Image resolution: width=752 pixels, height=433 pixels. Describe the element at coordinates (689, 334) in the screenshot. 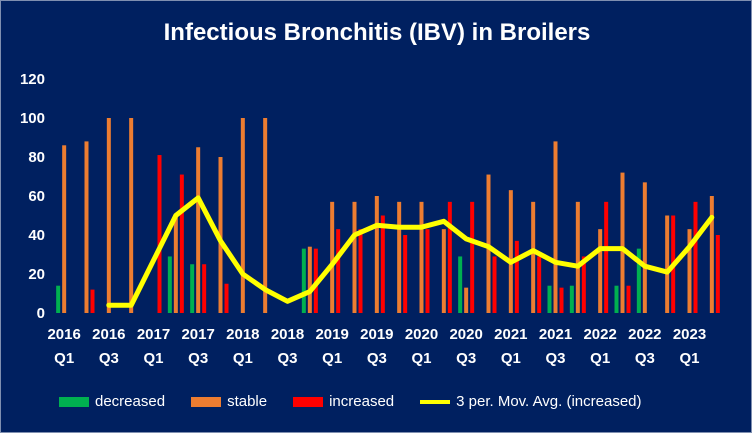

I see `x-tick-year: 2023` at that location.